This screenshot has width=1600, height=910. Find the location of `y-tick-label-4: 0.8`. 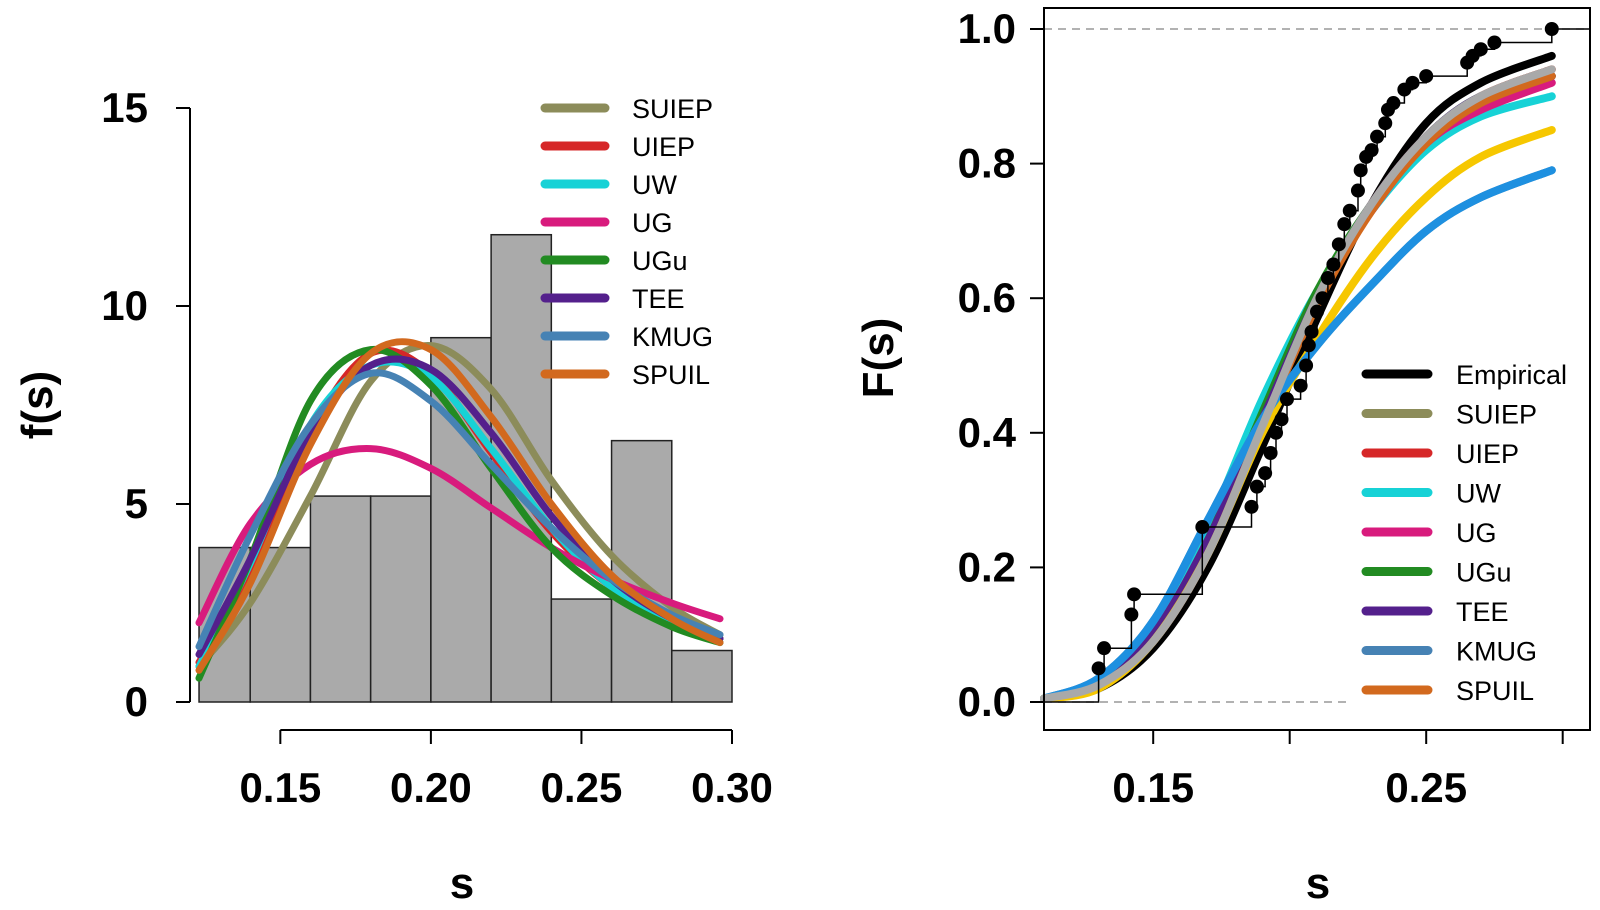

y-tick-label-4: 0.8 is located at coordinates (987, 163).